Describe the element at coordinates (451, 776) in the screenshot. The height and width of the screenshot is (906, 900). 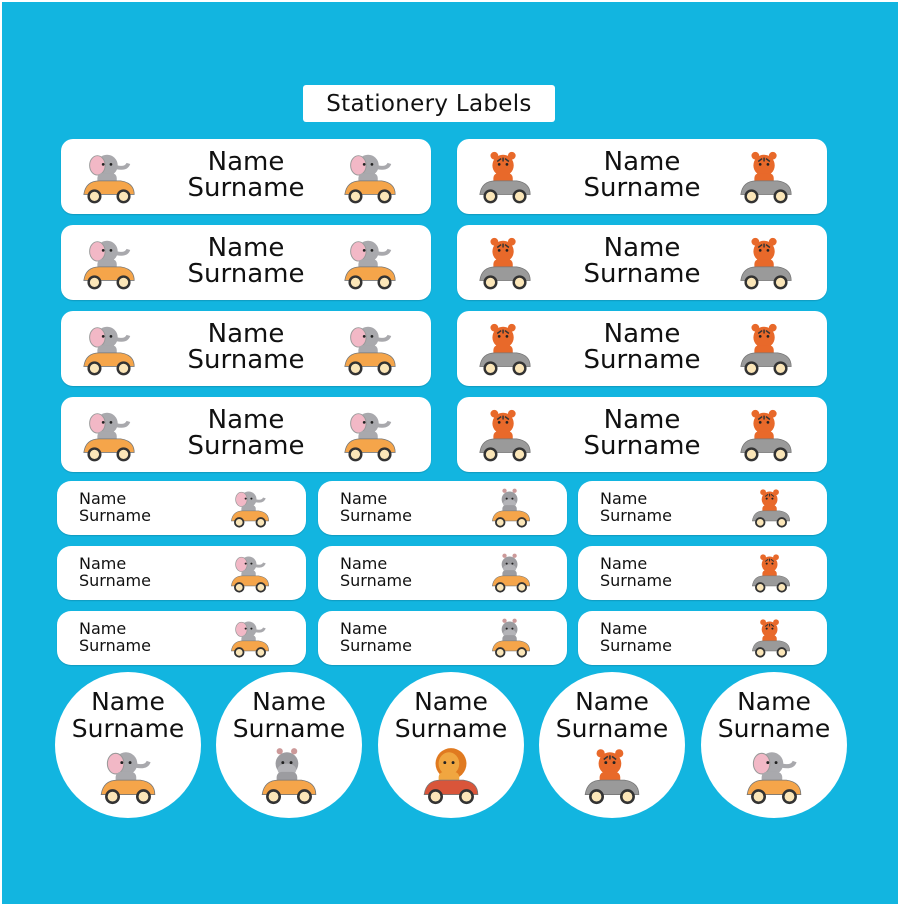
I see `lion-car-icon` at that location.